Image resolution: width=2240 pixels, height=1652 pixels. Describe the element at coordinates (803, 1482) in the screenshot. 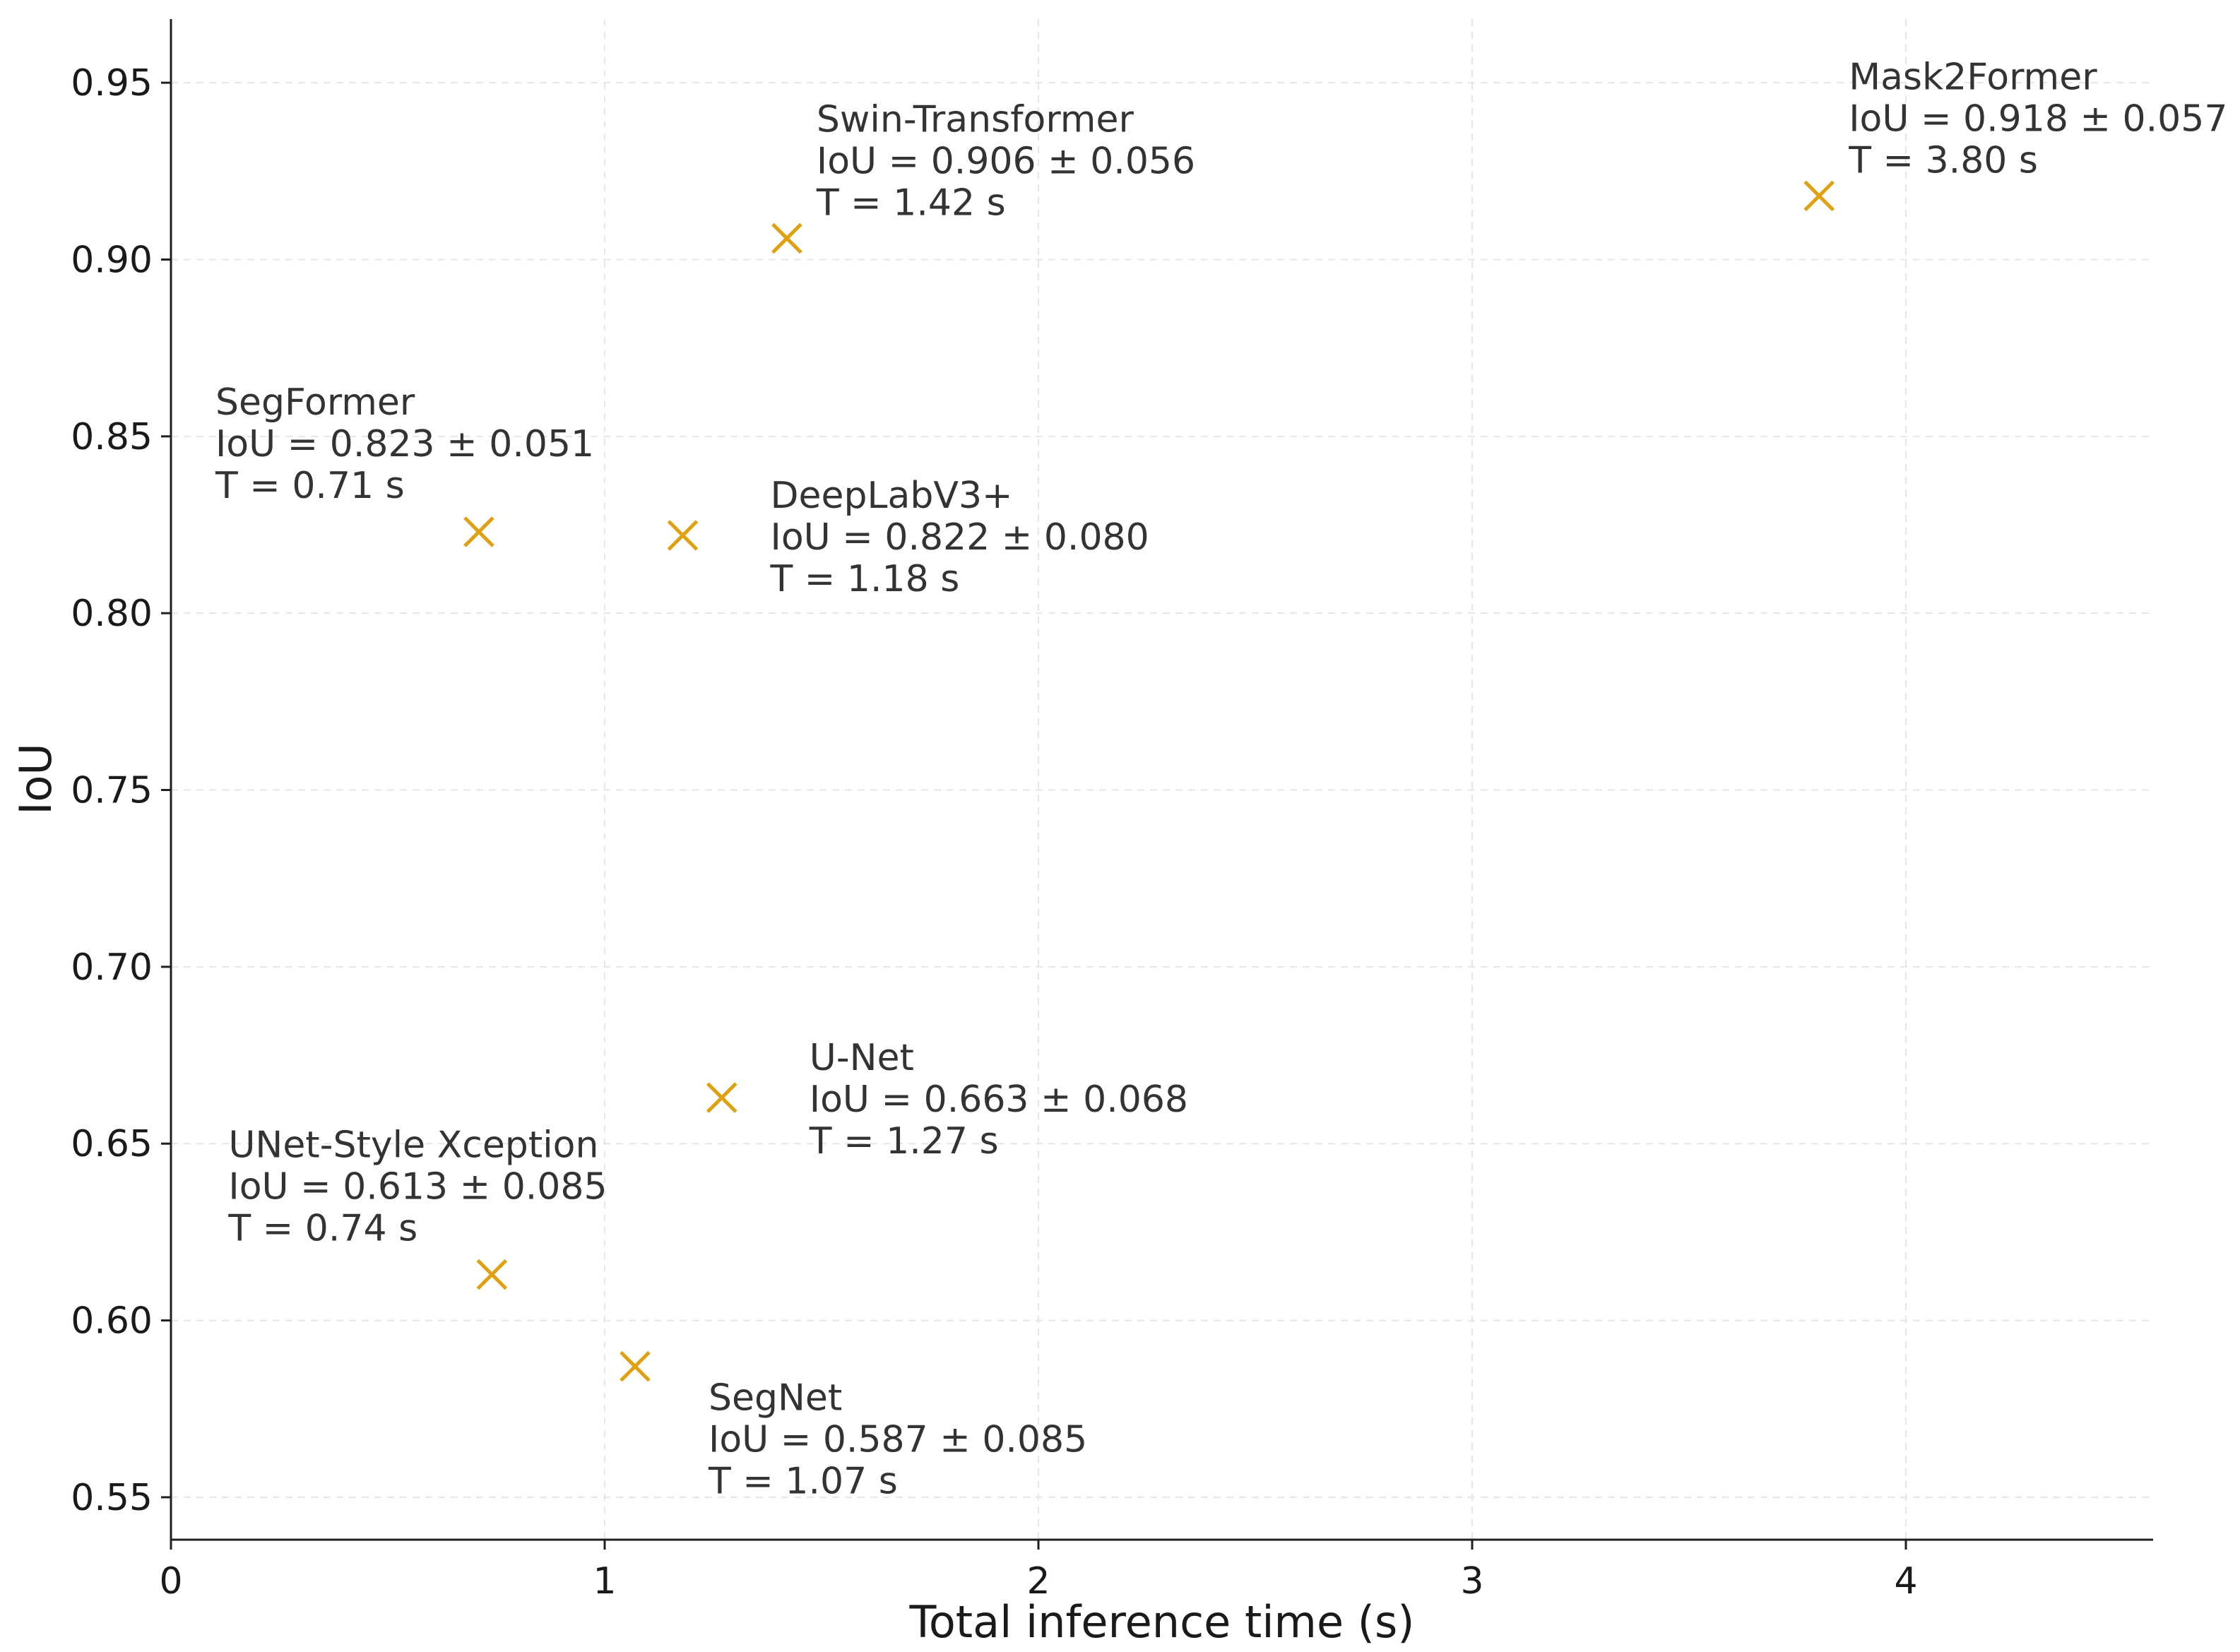

I see `point-time-label: T = 1.07 s` at that location.